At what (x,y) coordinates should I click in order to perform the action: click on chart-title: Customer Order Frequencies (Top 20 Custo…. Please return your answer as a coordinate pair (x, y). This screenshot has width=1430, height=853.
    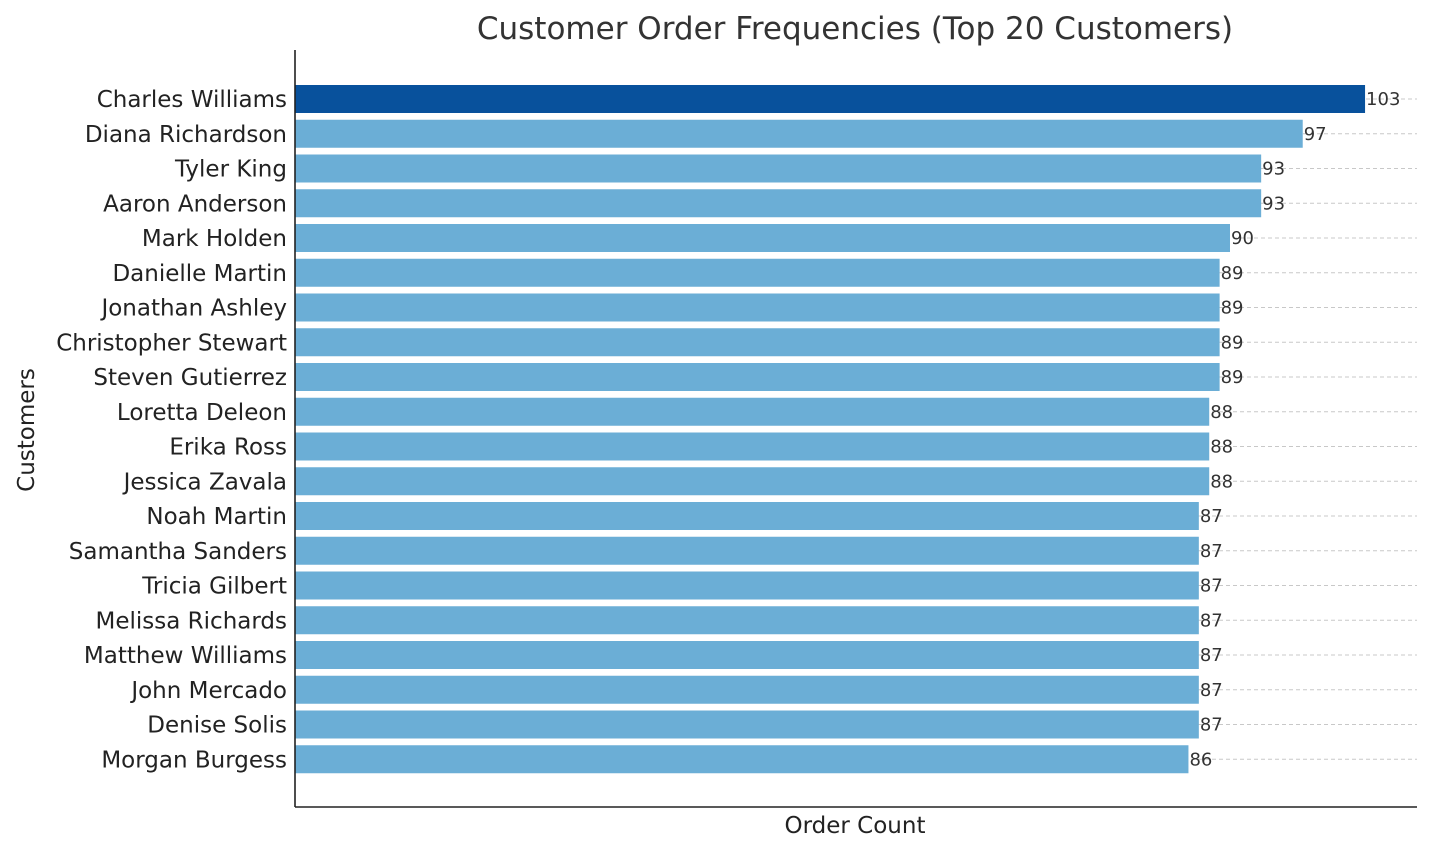
    Looking at the image, I should click on (855, 29).